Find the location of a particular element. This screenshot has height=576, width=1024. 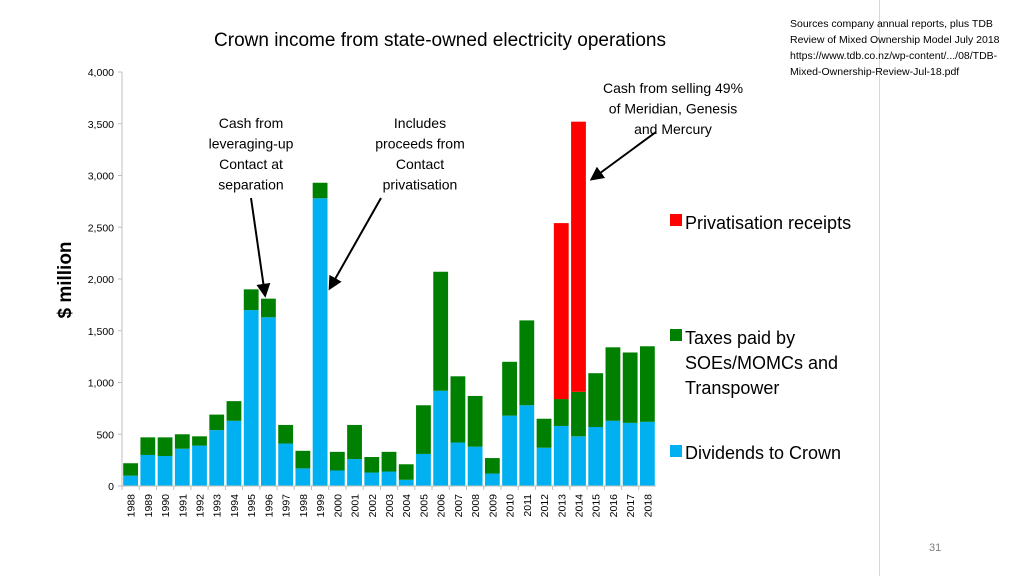

x-tick-label: 2012 is located at coordinates (545, 506).